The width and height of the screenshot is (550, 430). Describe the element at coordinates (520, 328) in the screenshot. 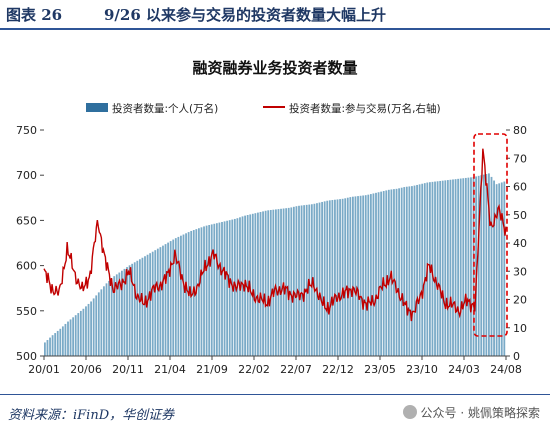

I see `y2-tick-label: 10` at that location.